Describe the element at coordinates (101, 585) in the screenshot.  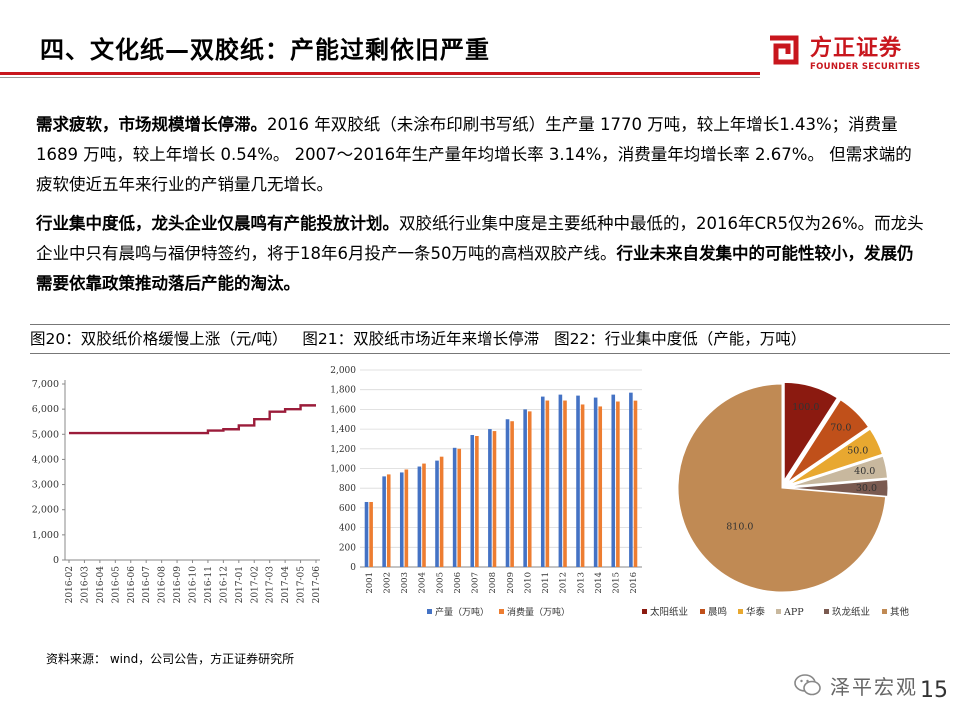
I see `line-chart-x-tick-label: 2016-04` at that location.